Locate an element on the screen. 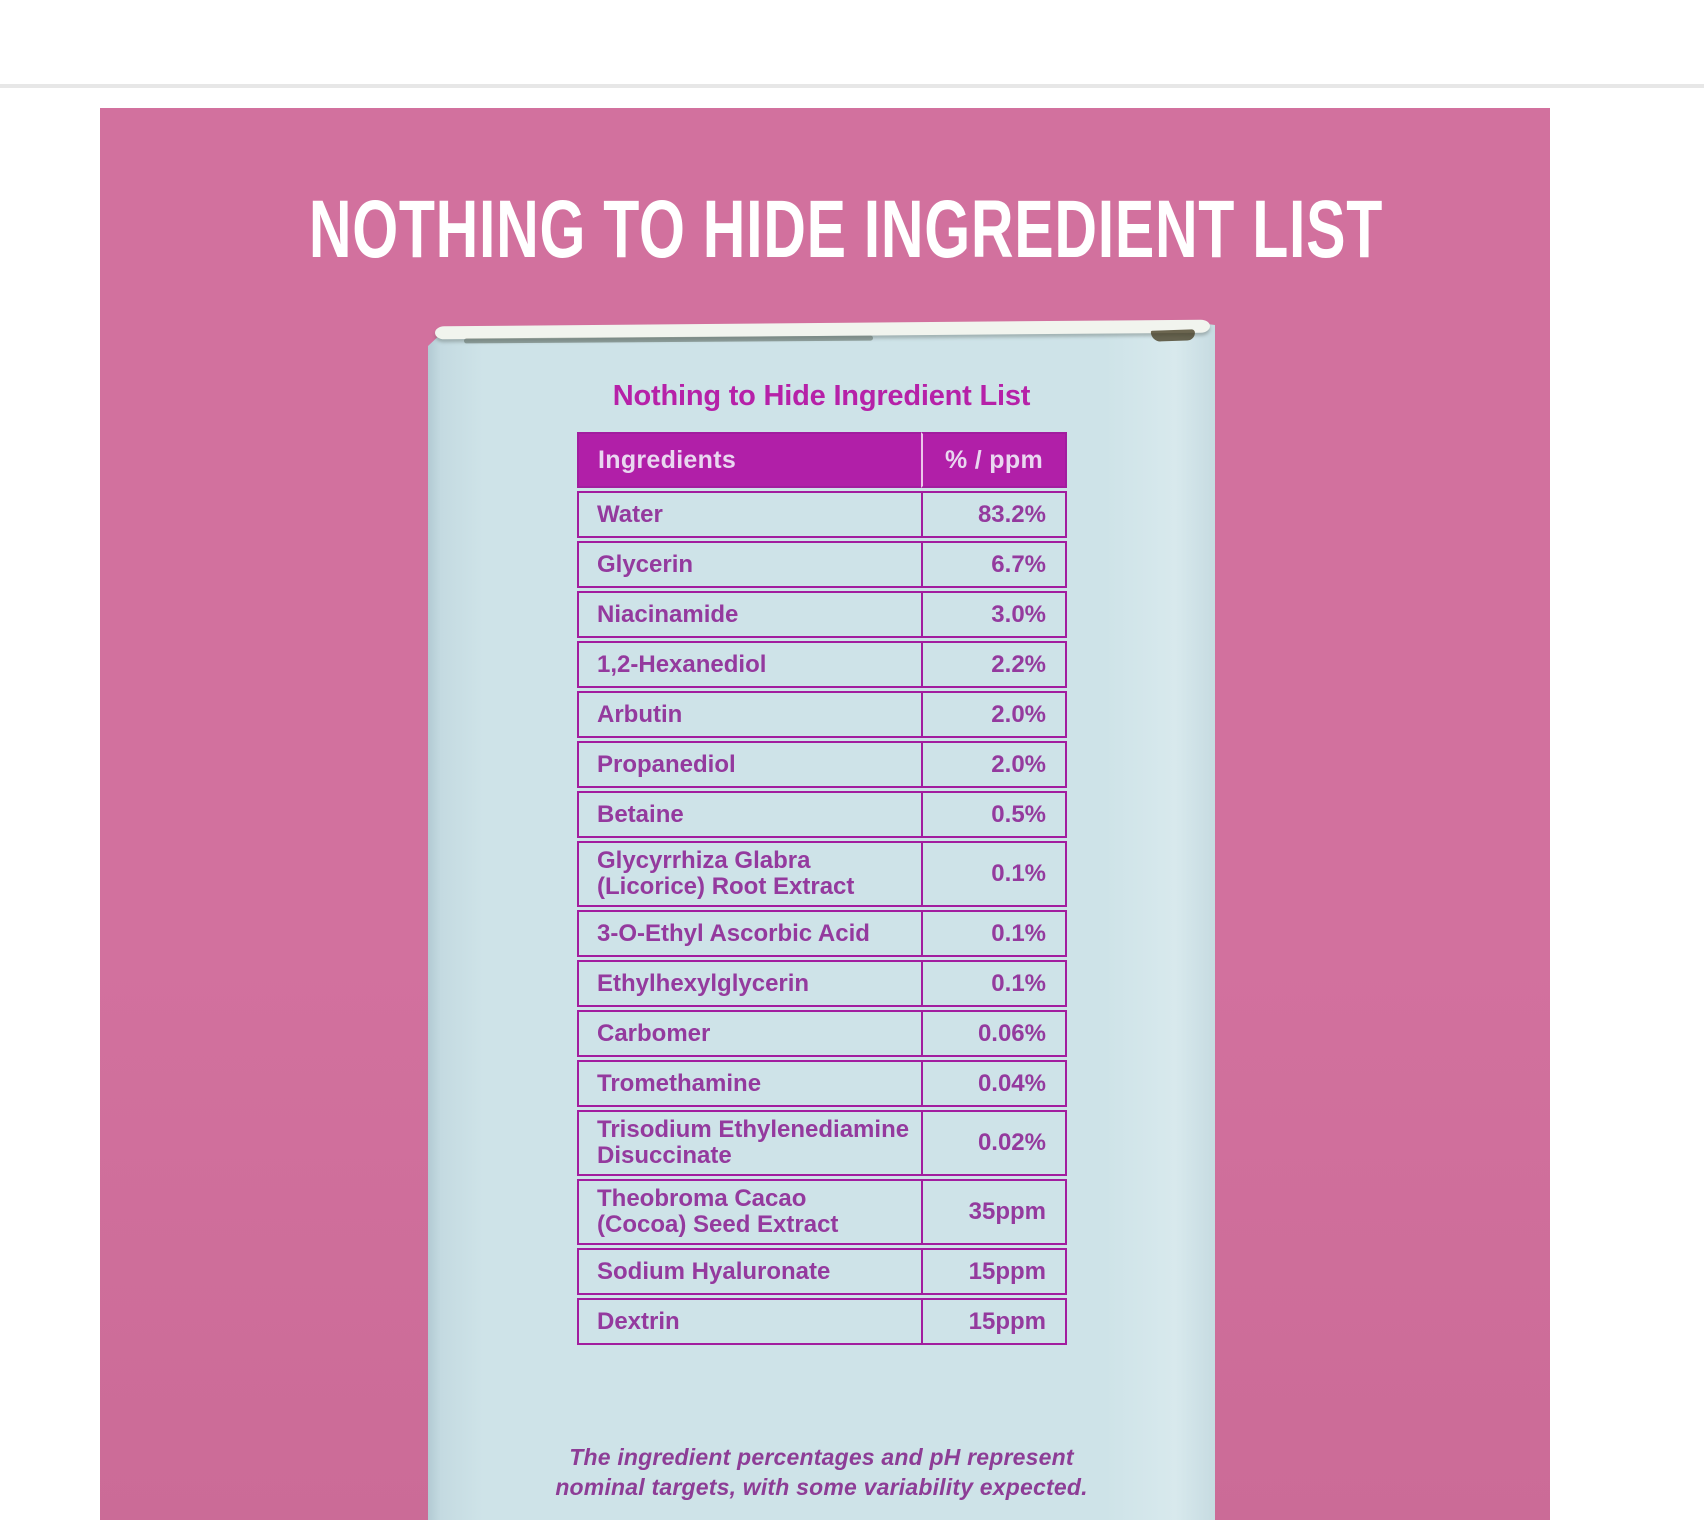  ingredient-row: Betaine 0.5% is located at coordinates (822, 814).